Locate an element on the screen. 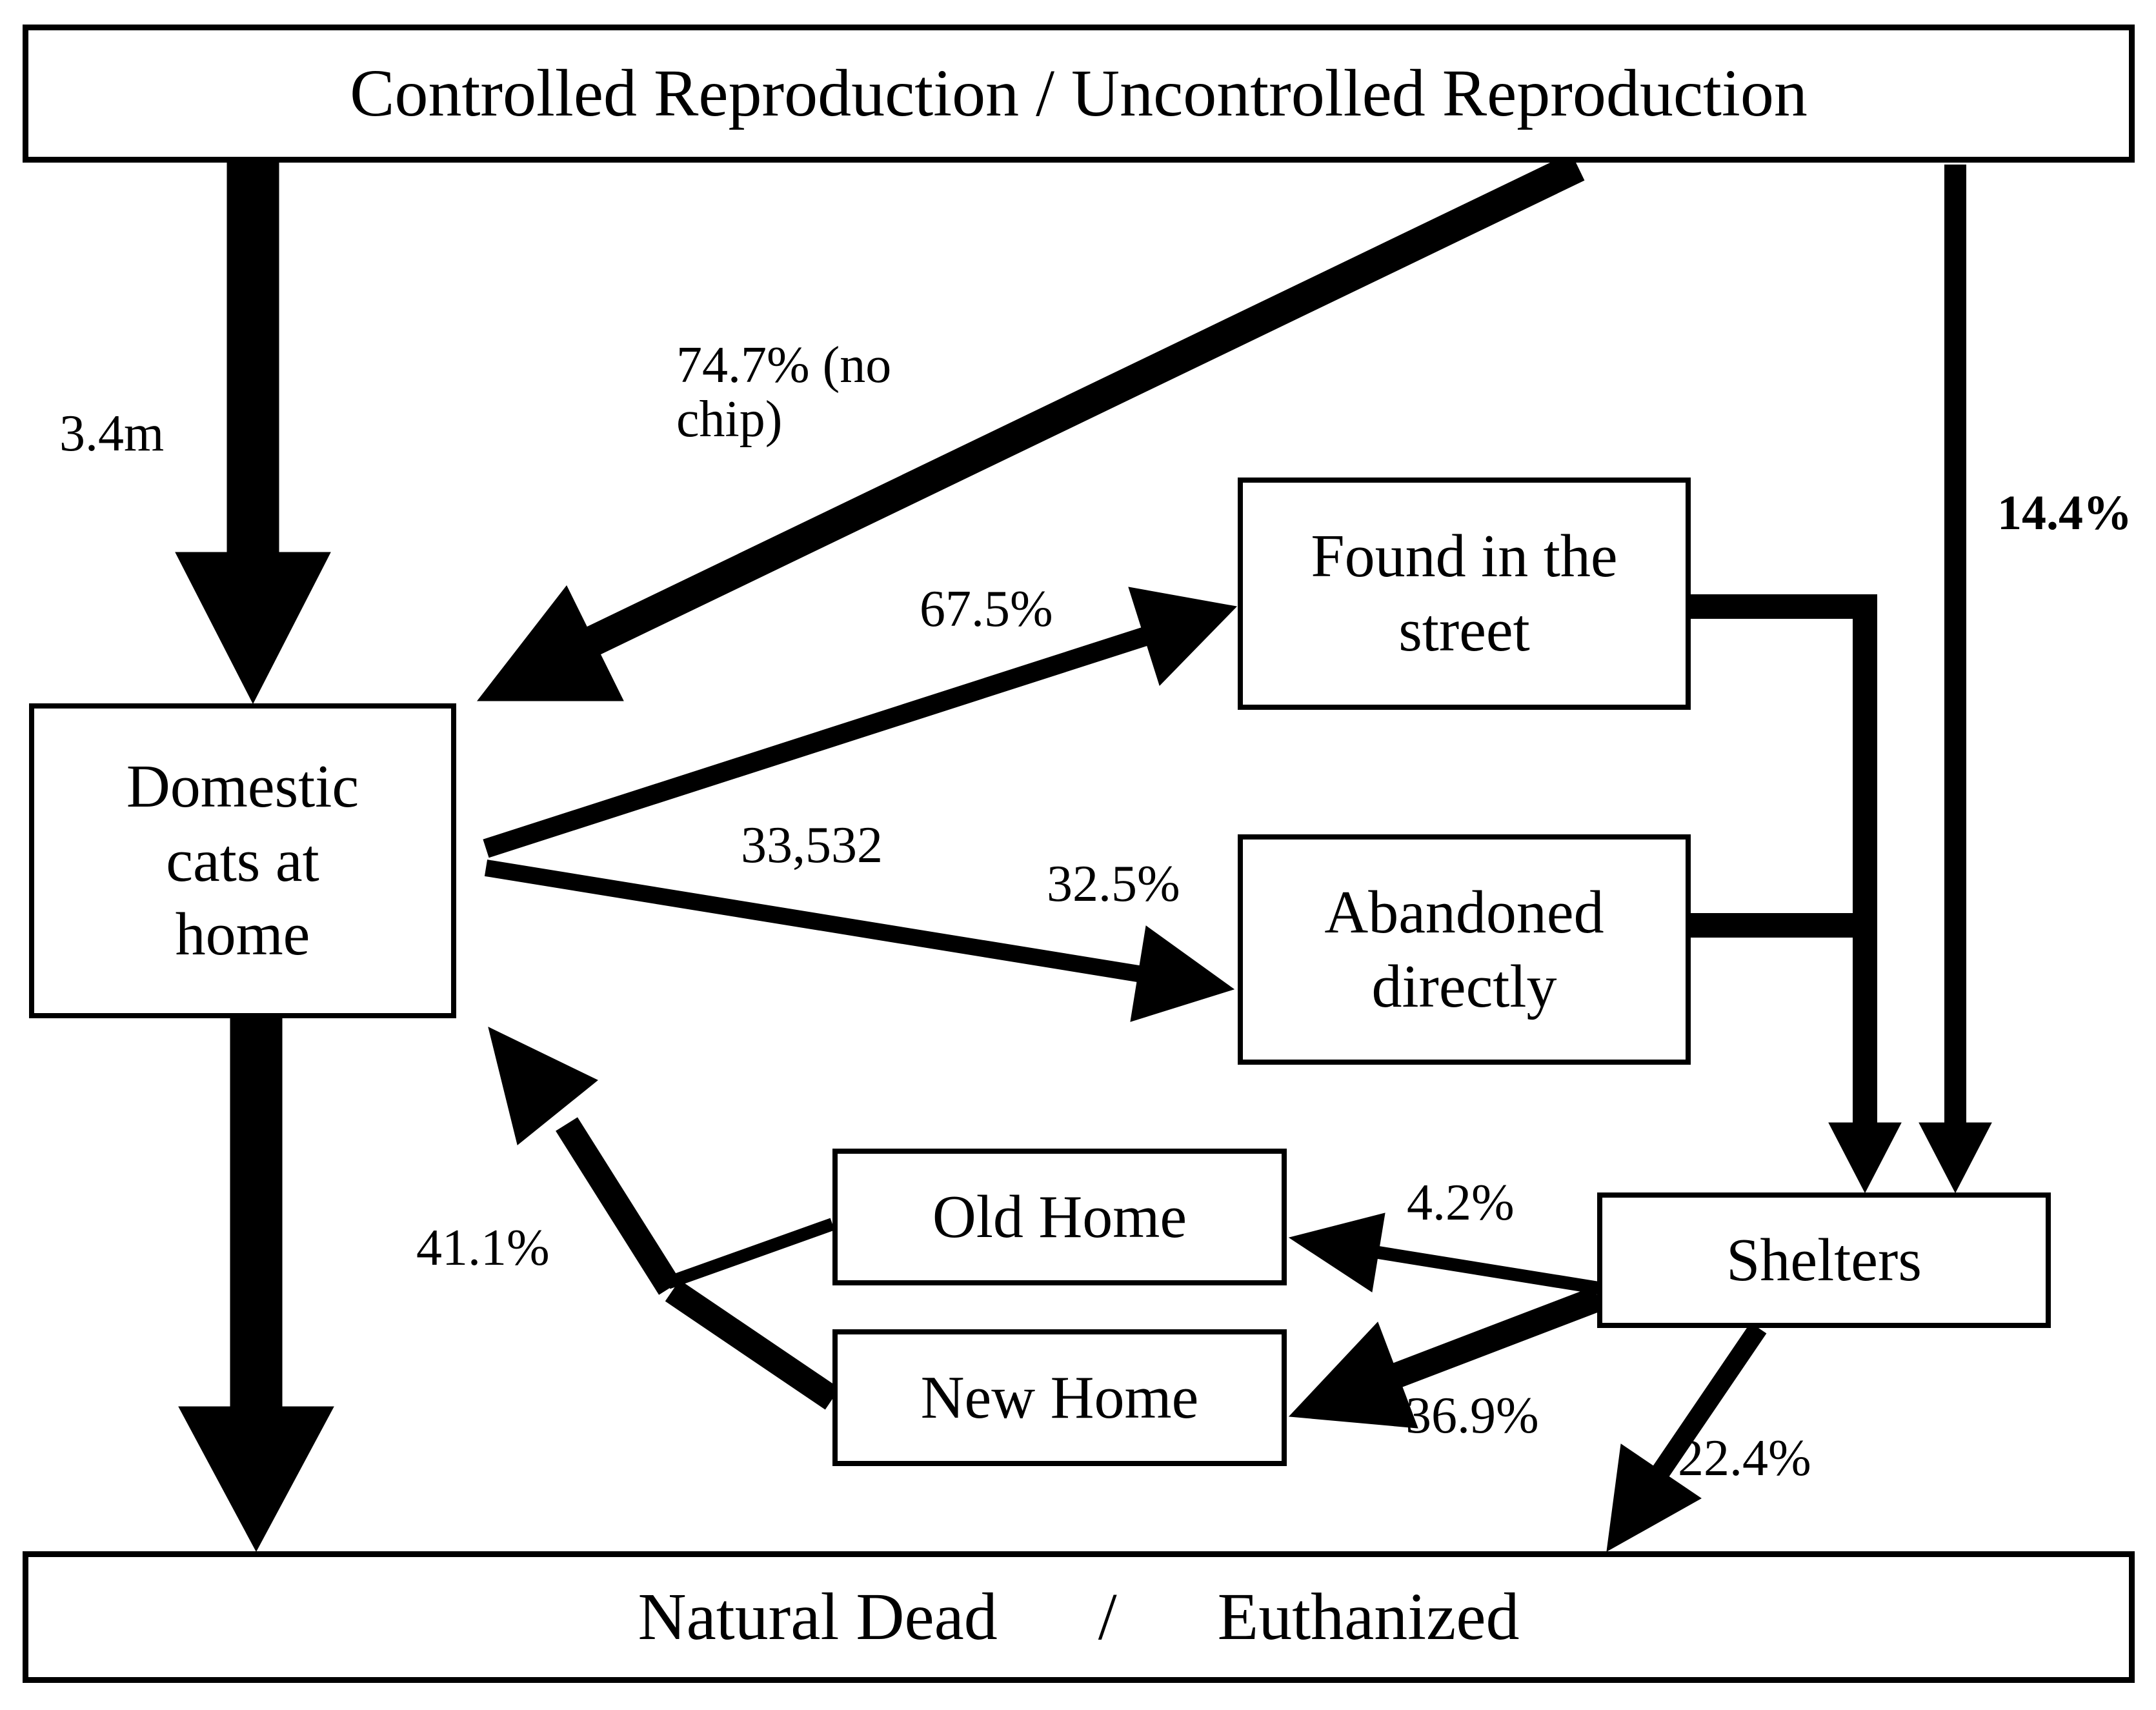  connector-found-to-shelters is located at coordinates (1795, 894).